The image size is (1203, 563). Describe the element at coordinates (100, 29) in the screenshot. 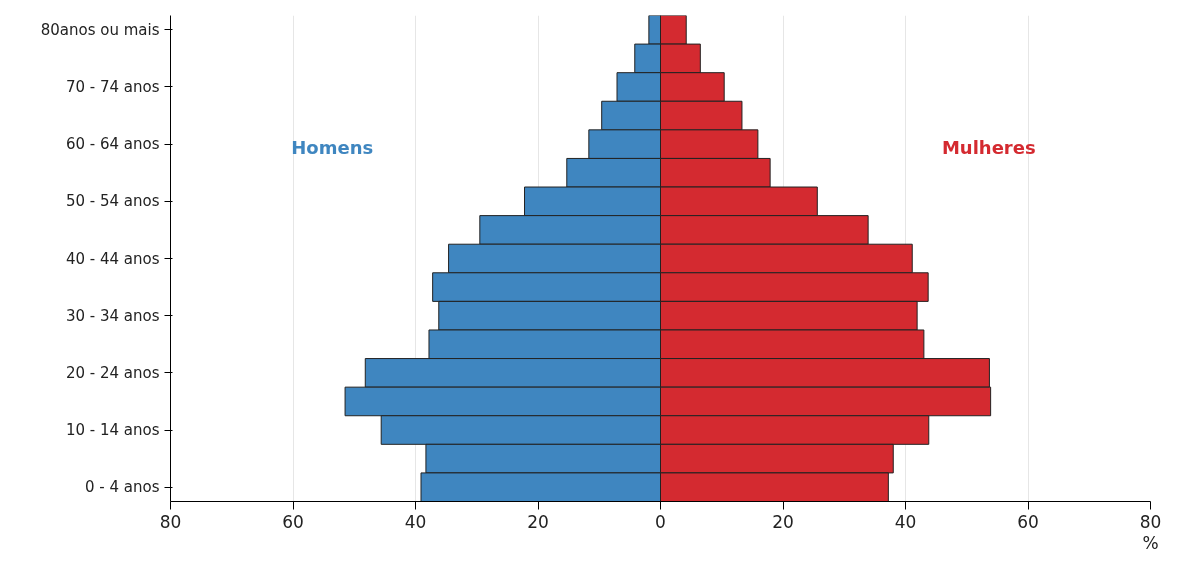

I see `y-tick-label: 80anos ou mais` at that location.